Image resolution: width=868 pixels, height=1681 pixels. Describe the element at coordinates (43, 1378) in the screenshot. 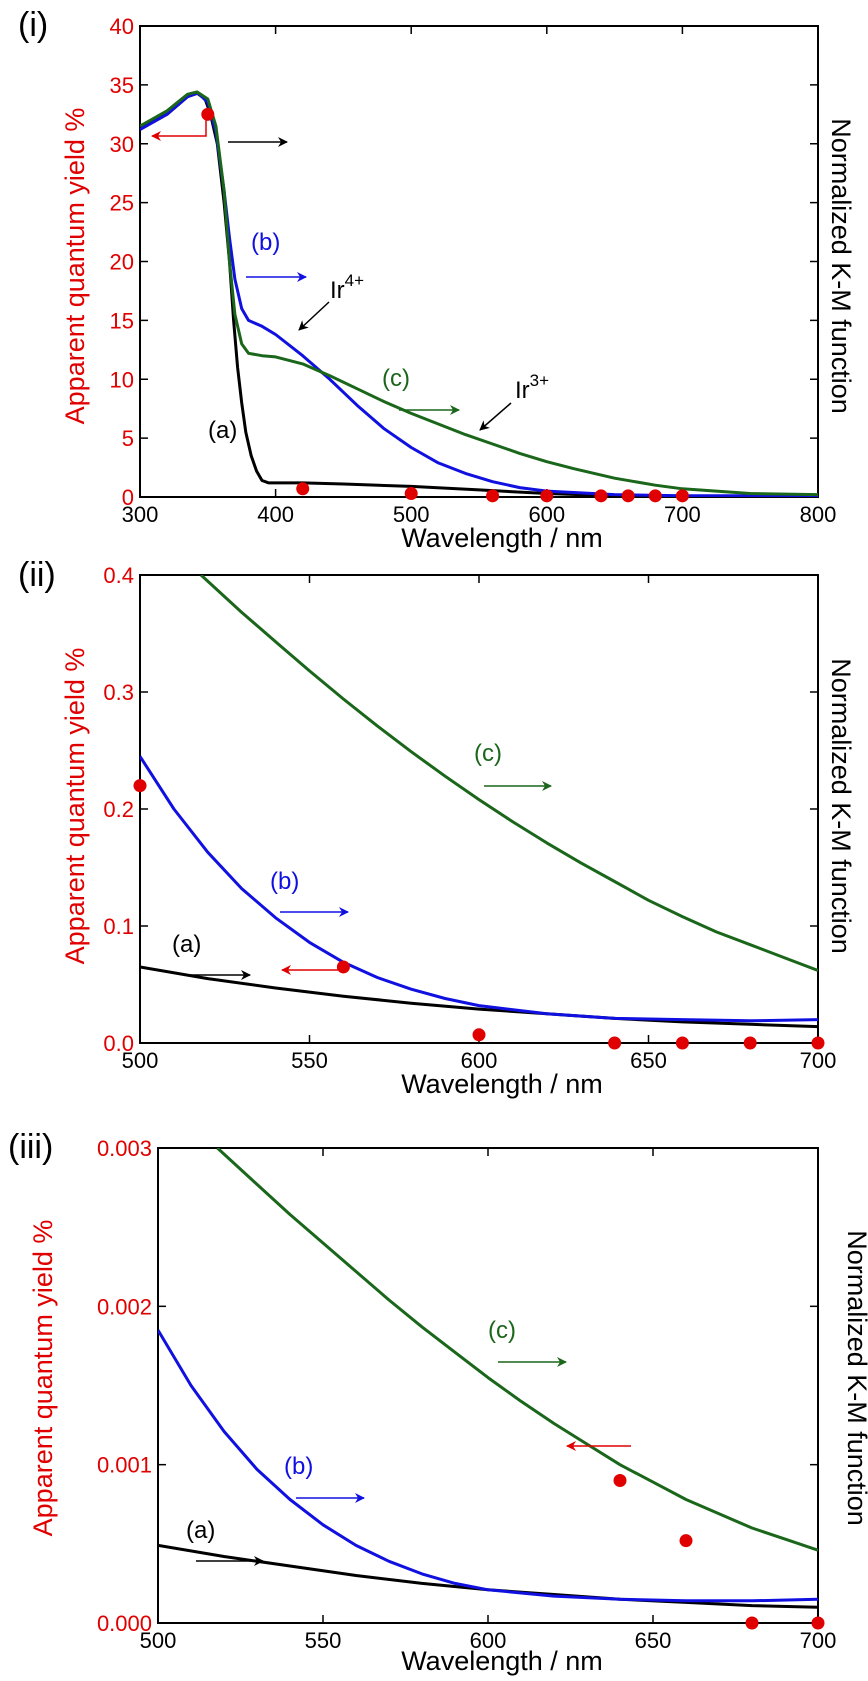

I see `y-axis-left-title-iii: Apparent quantum yield %` at that location.